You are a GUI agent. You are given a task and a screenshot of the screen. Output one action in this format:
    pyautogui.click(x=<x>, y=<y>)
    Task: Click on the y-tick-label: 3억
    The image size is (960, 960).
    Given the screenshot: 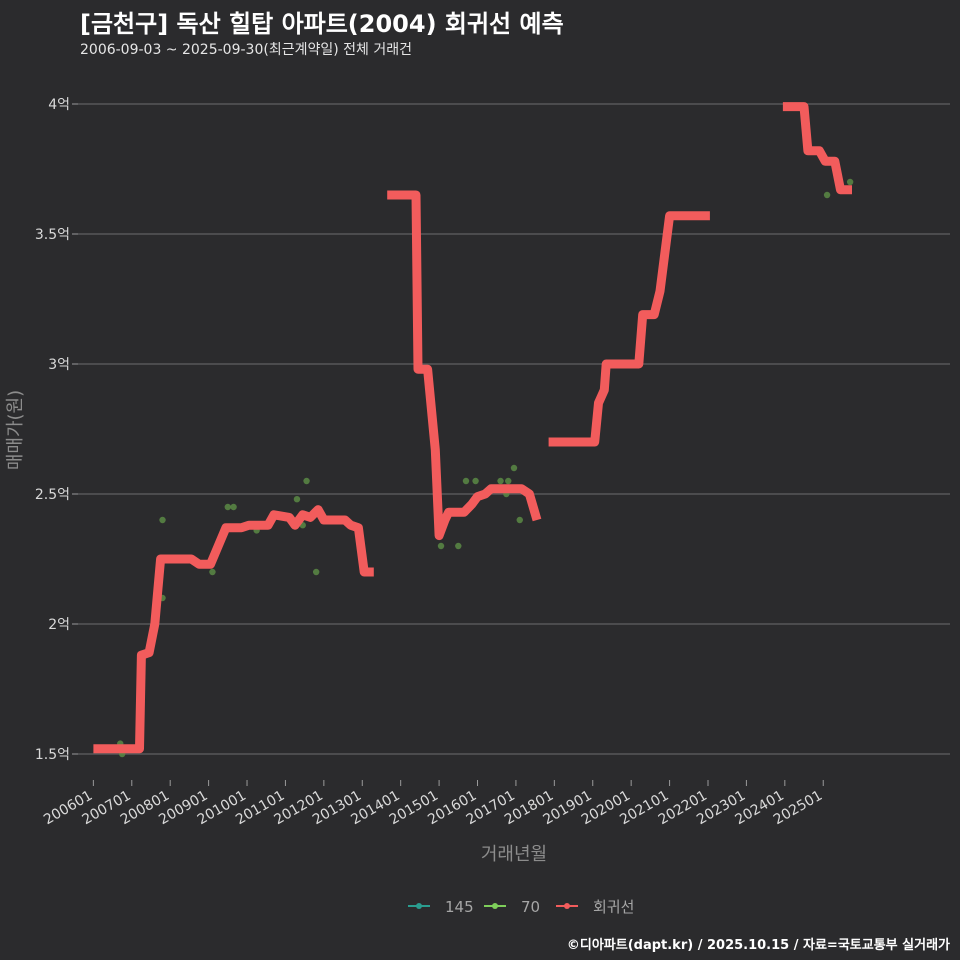 What is the action you would take?
    pyautogui.click(x=59, y=365)
    